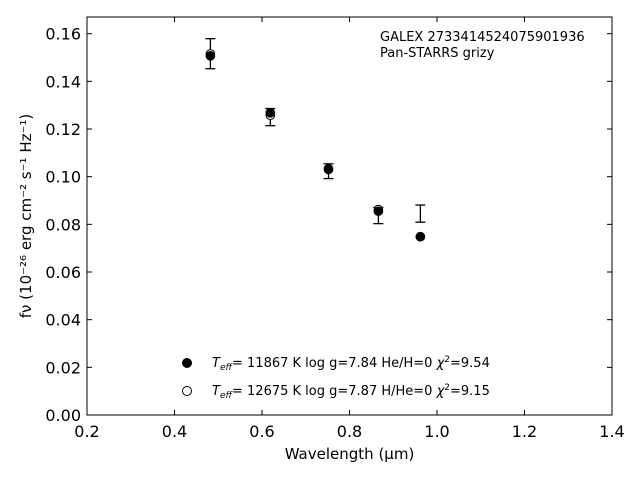  Describe the element at coordinates (315, 131) in the screenshot. I see `observed-errorbars` at that location.